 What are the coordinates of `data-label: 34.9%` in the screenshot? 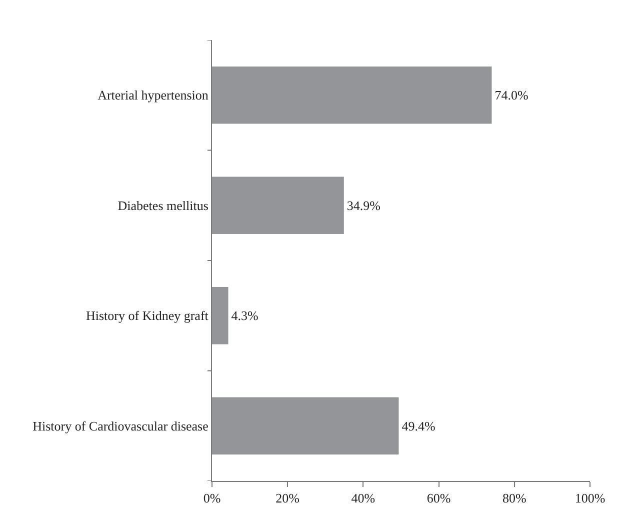 It's located at (363, 205).